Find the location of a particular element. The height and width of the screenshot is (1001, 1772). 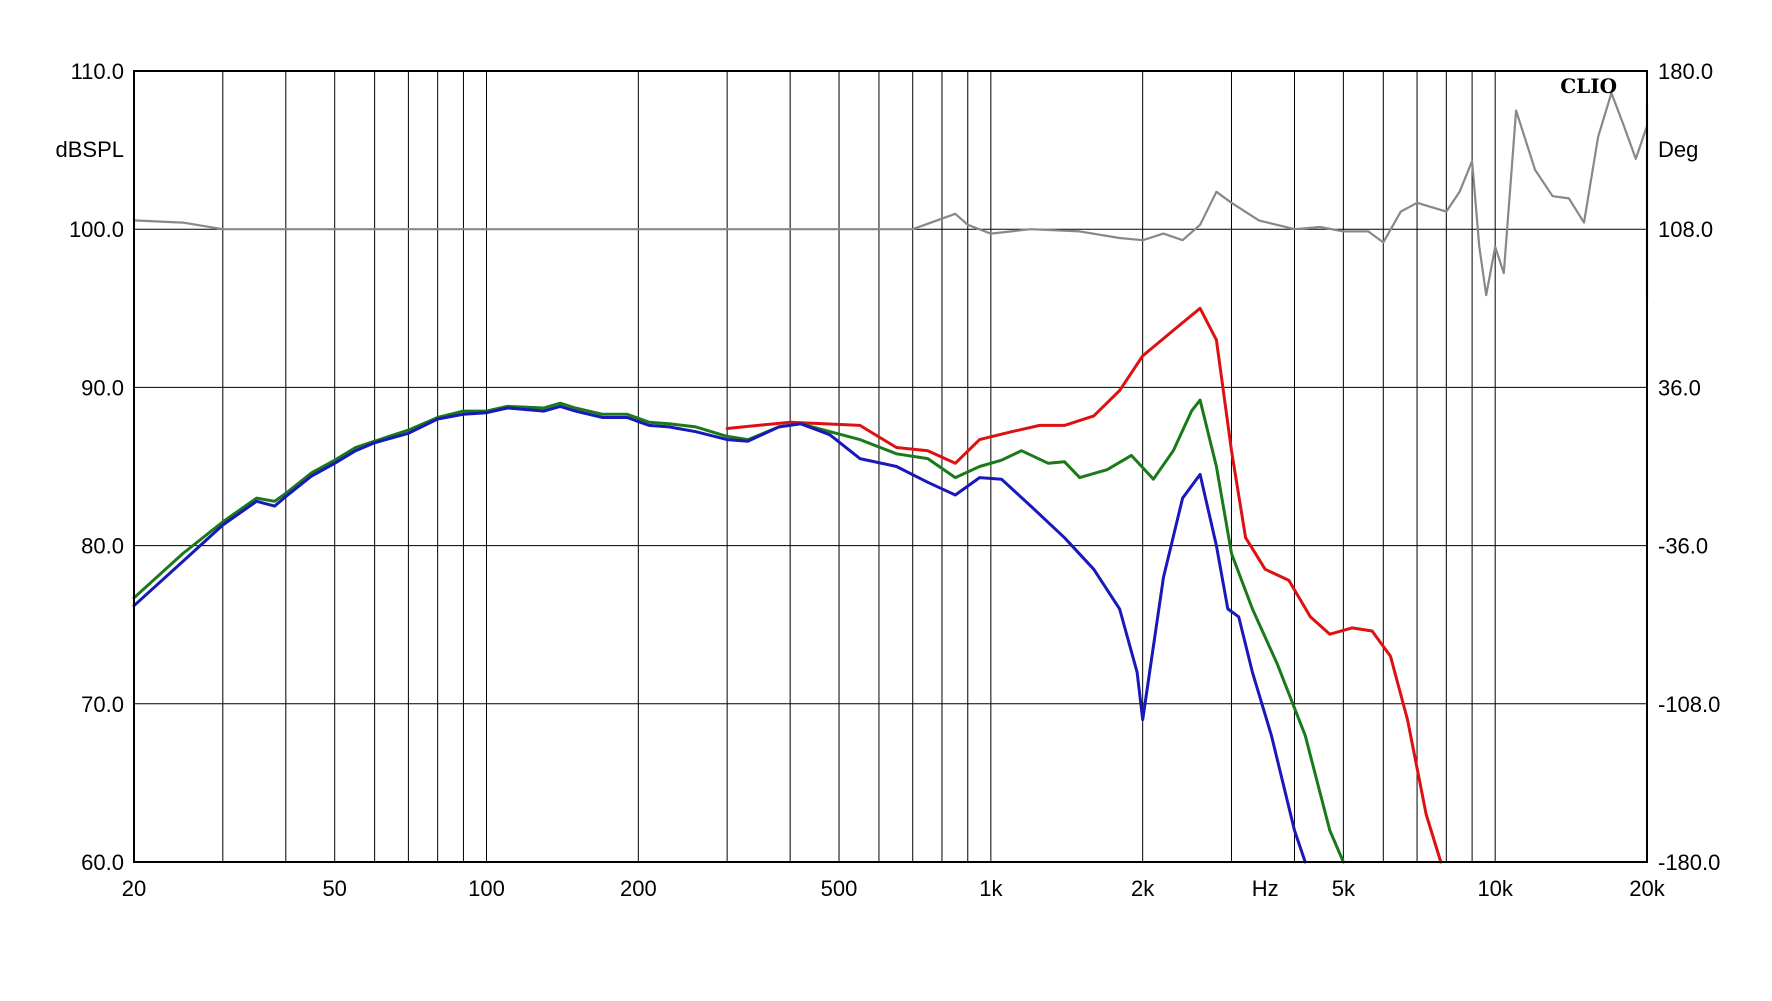

clio-logo: CLIO is located at coordinates (1588, 86).